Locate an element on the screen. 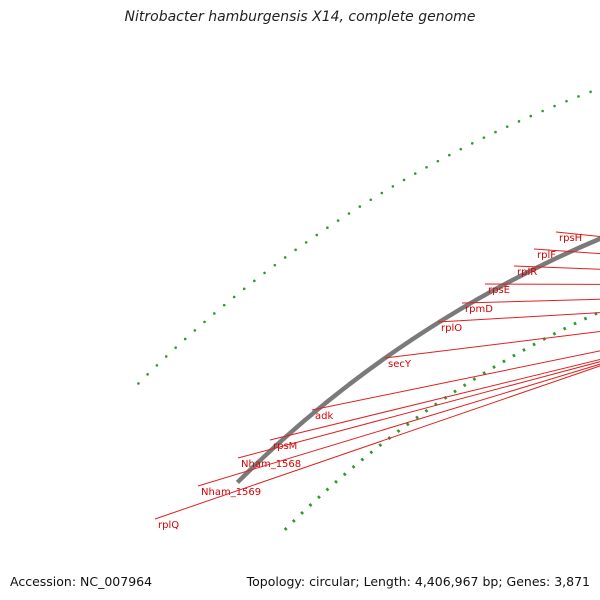  gene-label: adk is located at coordinates (324, 416).